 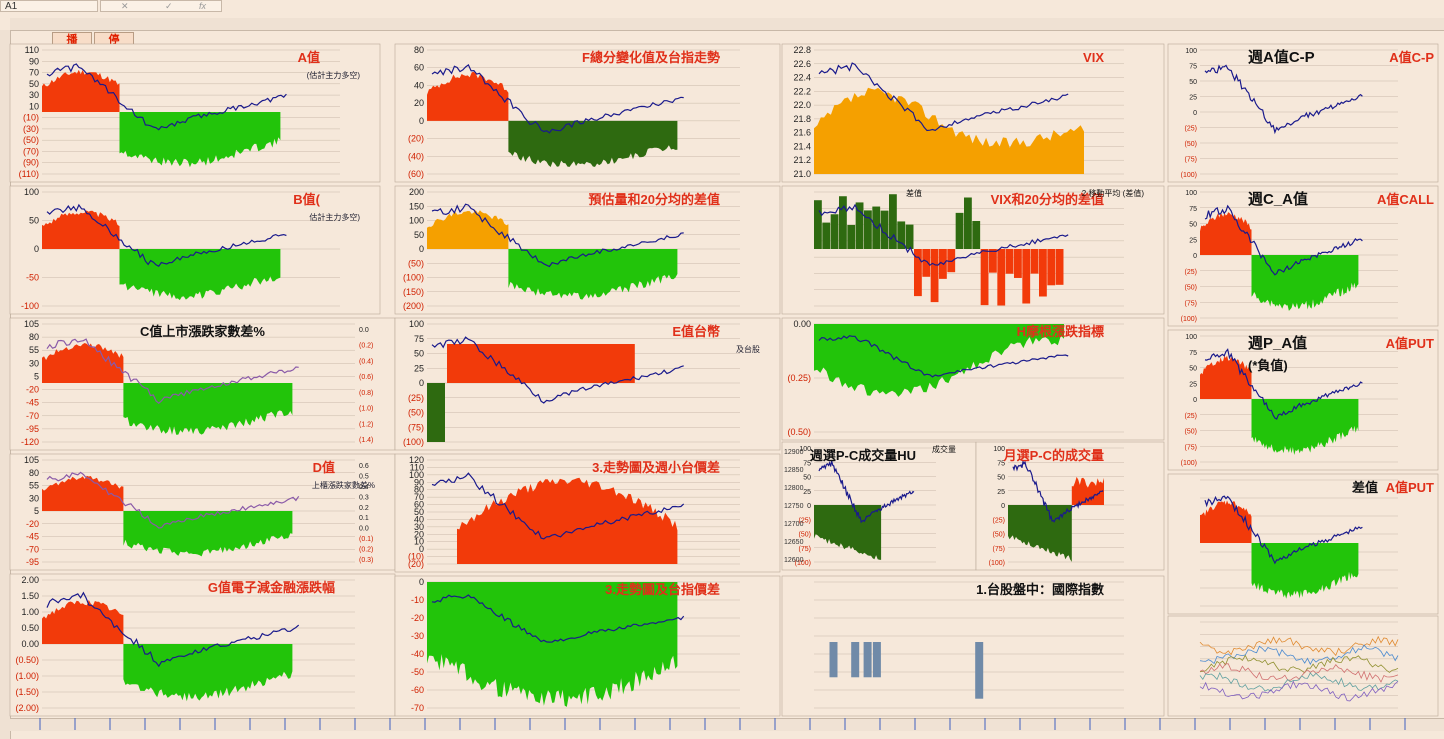 I want to click on y-tick-label: 20, so click(x=419, y=534).